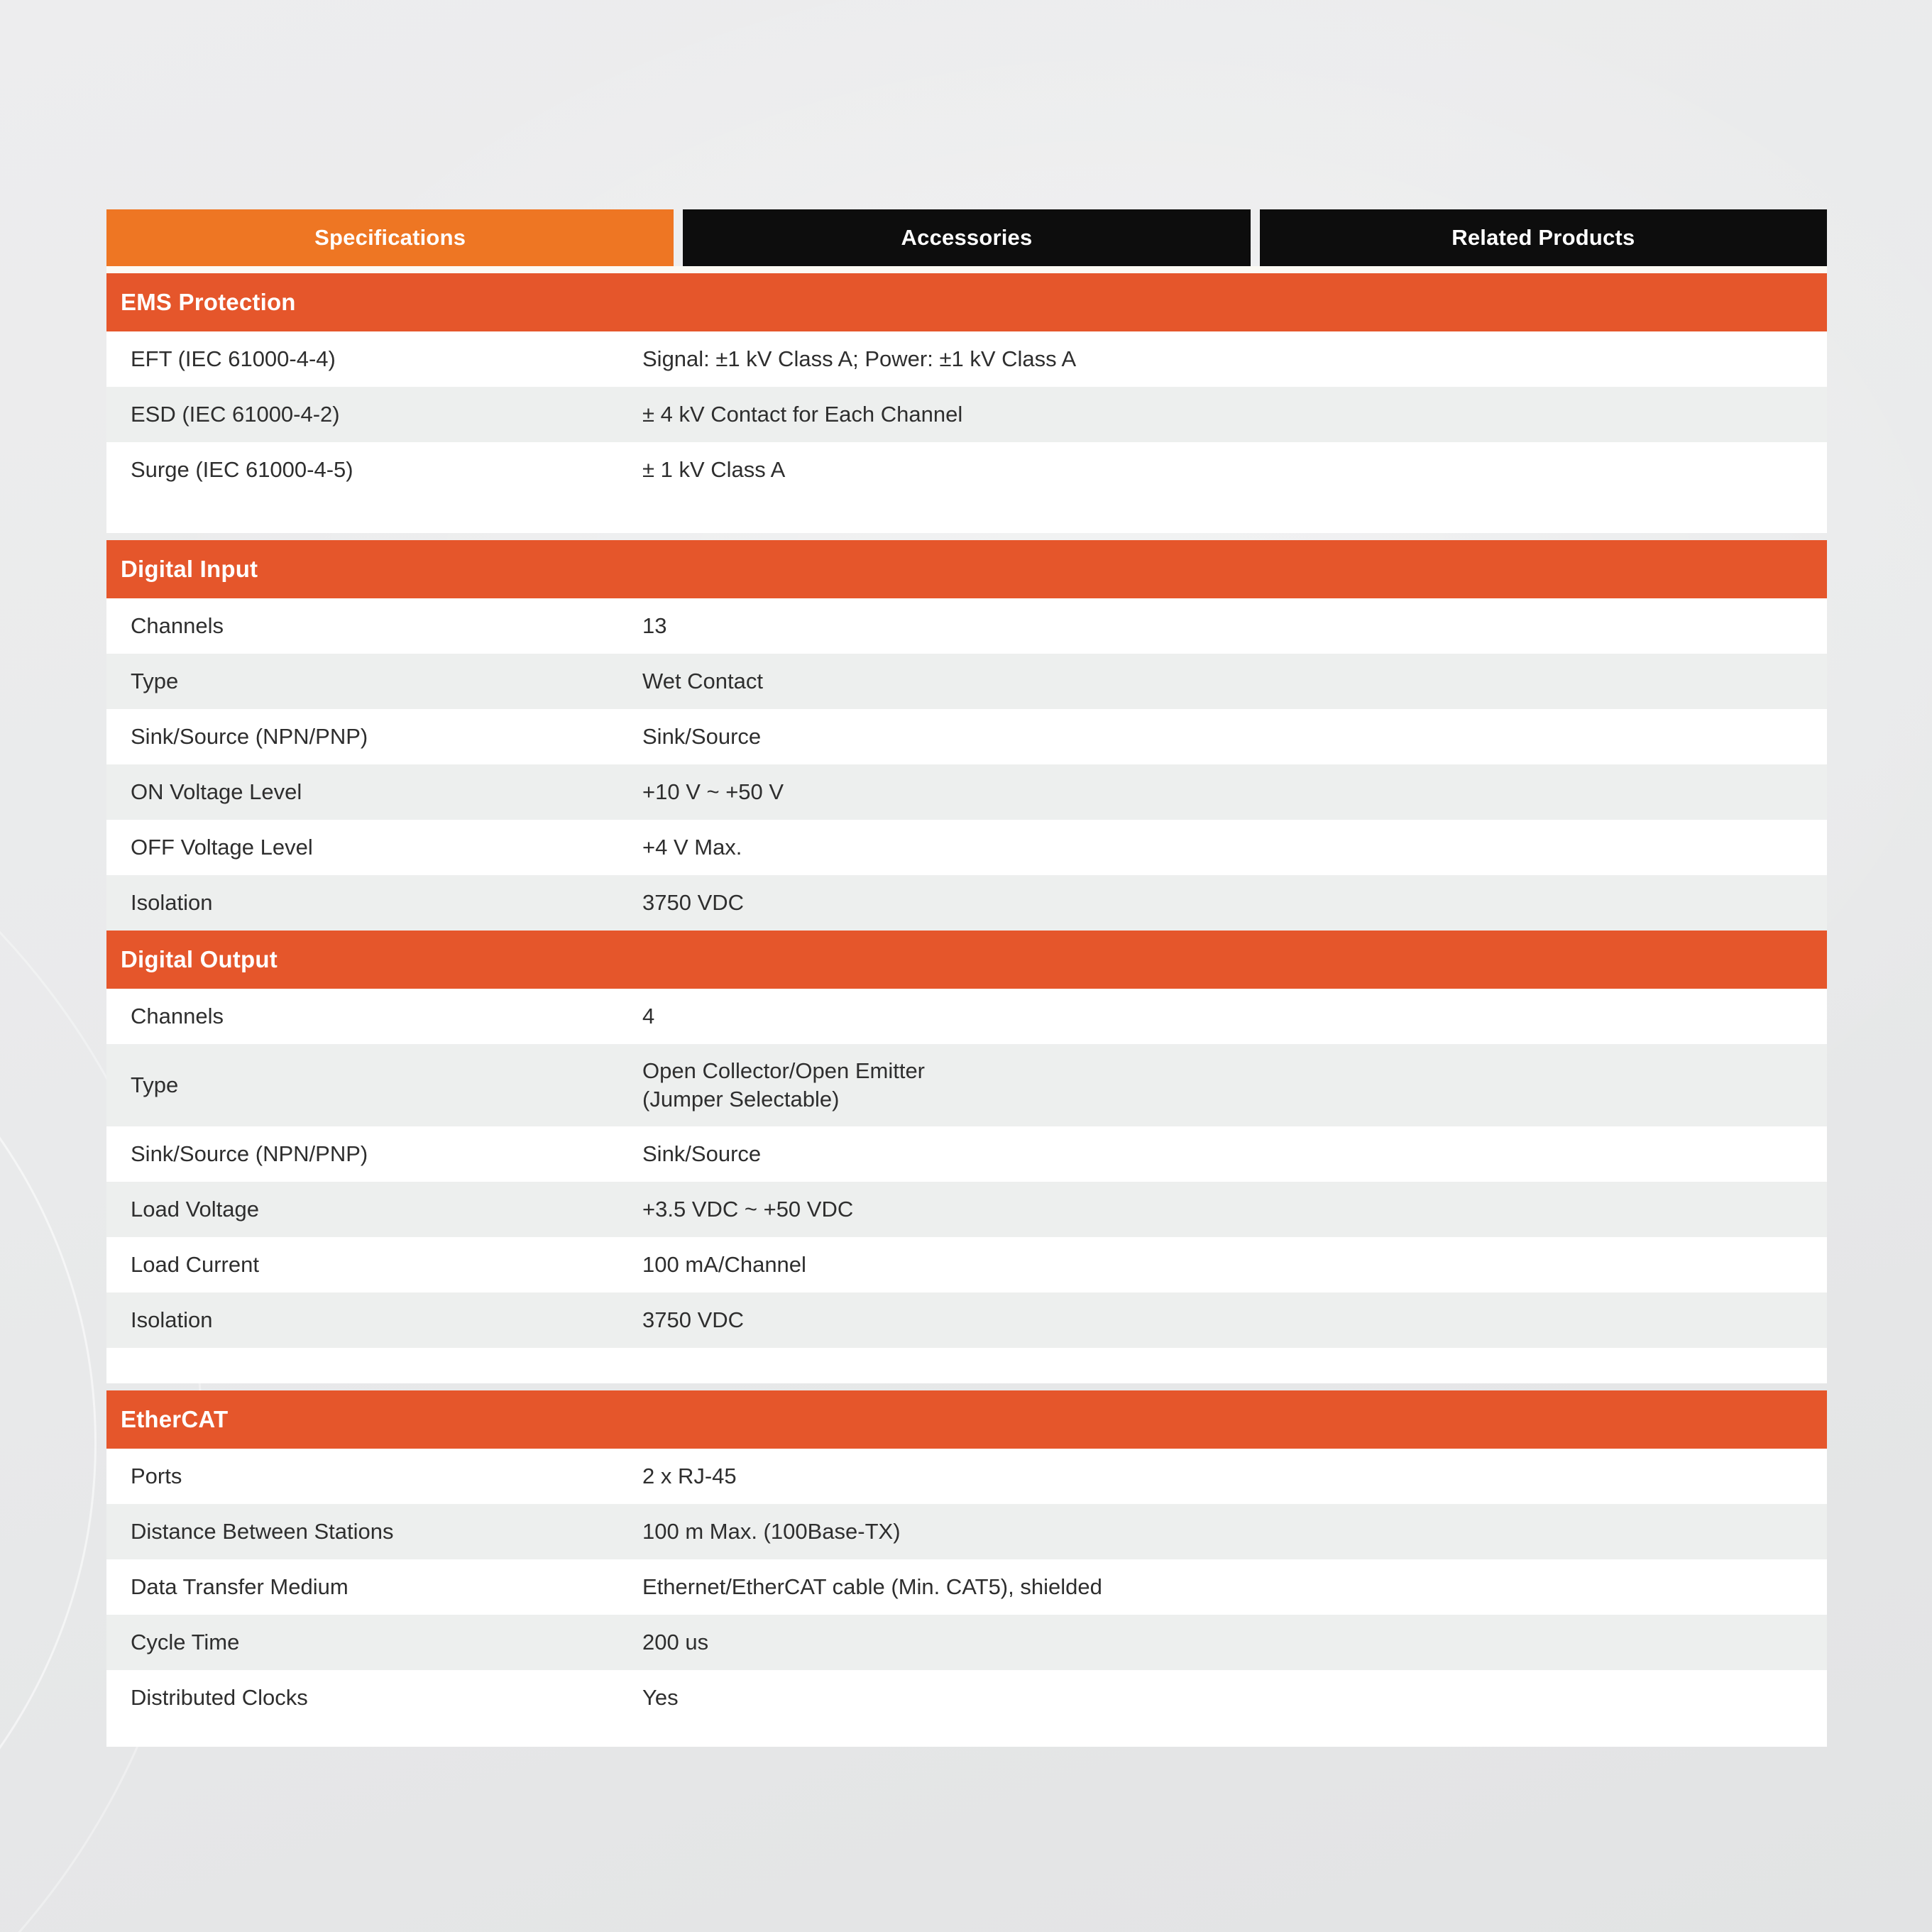  I want to click on spec-label: OFF Voltage Level, so click(222, 847).